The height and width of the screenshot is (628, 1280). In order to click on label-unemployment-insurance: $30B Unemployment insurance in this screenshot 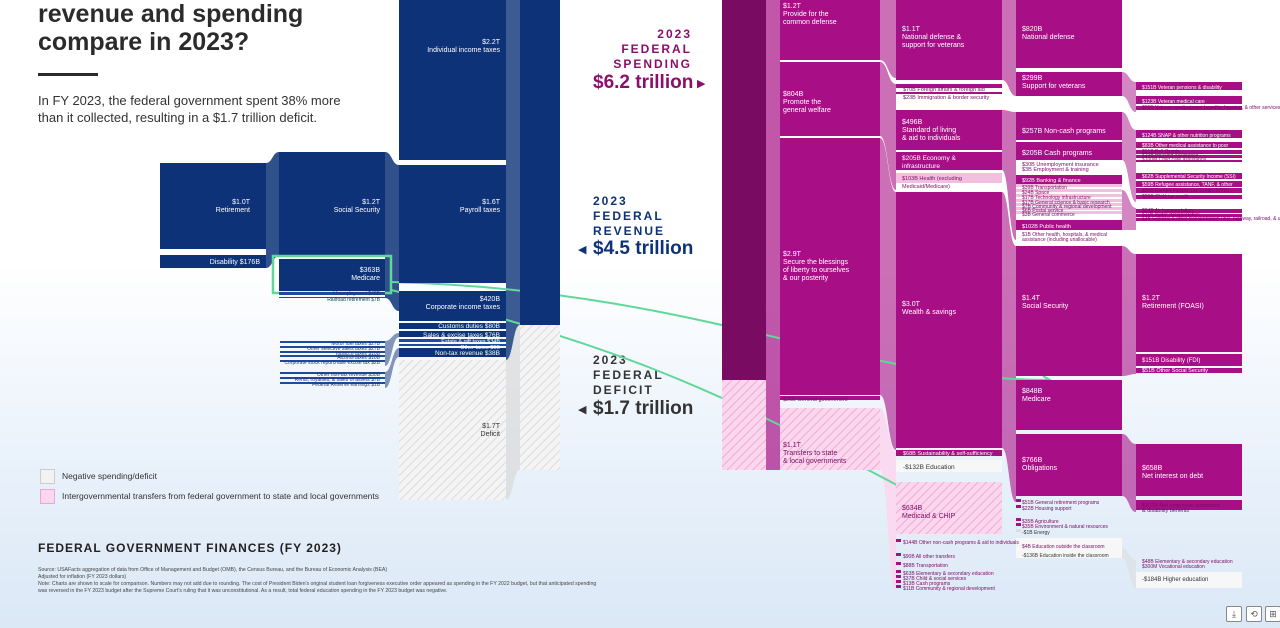, I will do `click(1060, 165)`.